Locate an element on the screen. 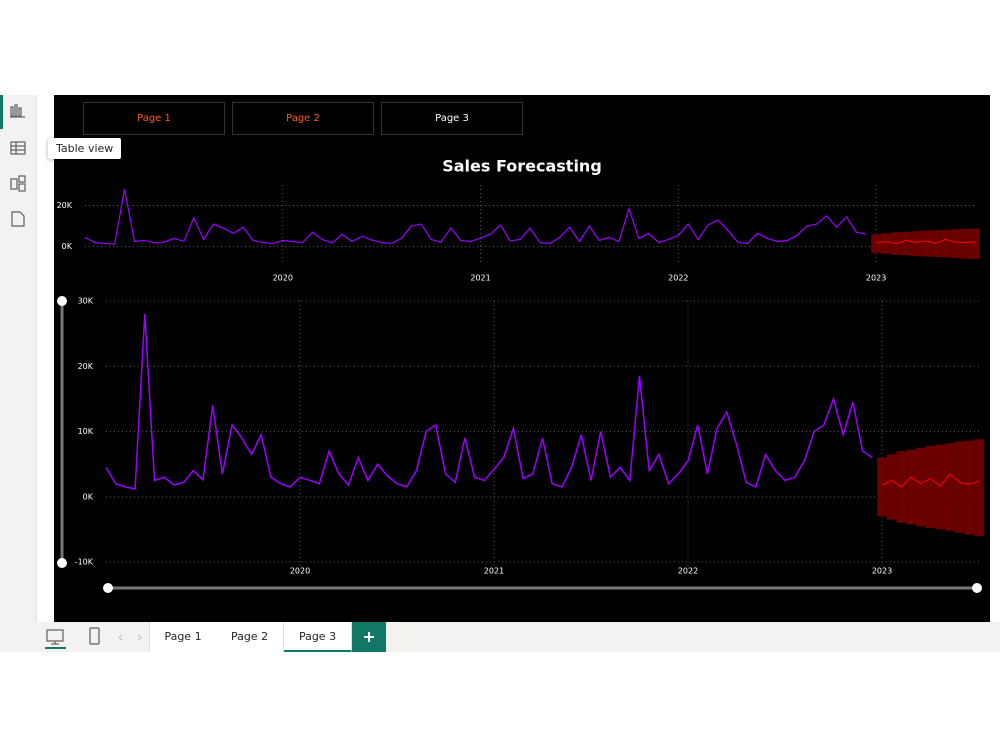 This screenshot has height=750, width=1000. add-page-button is located at coordinates (369, 637).